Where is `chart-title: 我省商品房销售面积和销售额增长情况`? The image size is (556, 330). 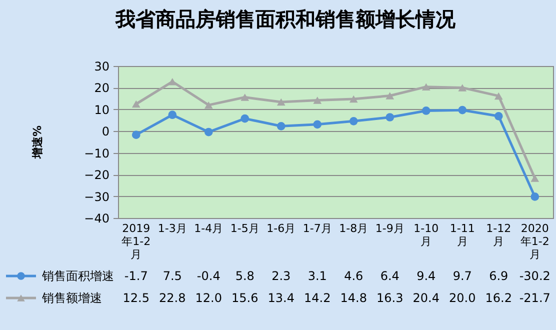
chart-title: 我省商品房销售面积和销售额增长情况 is located at coordinates (285, 19).